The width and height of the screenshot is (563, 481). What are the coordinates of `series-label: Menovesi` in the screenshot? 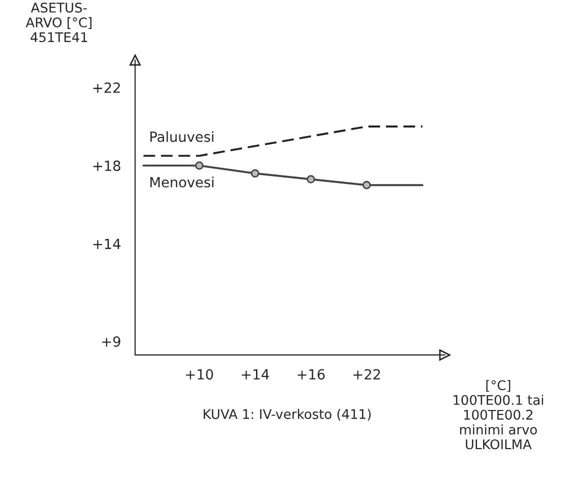 It's located at (182, 182).